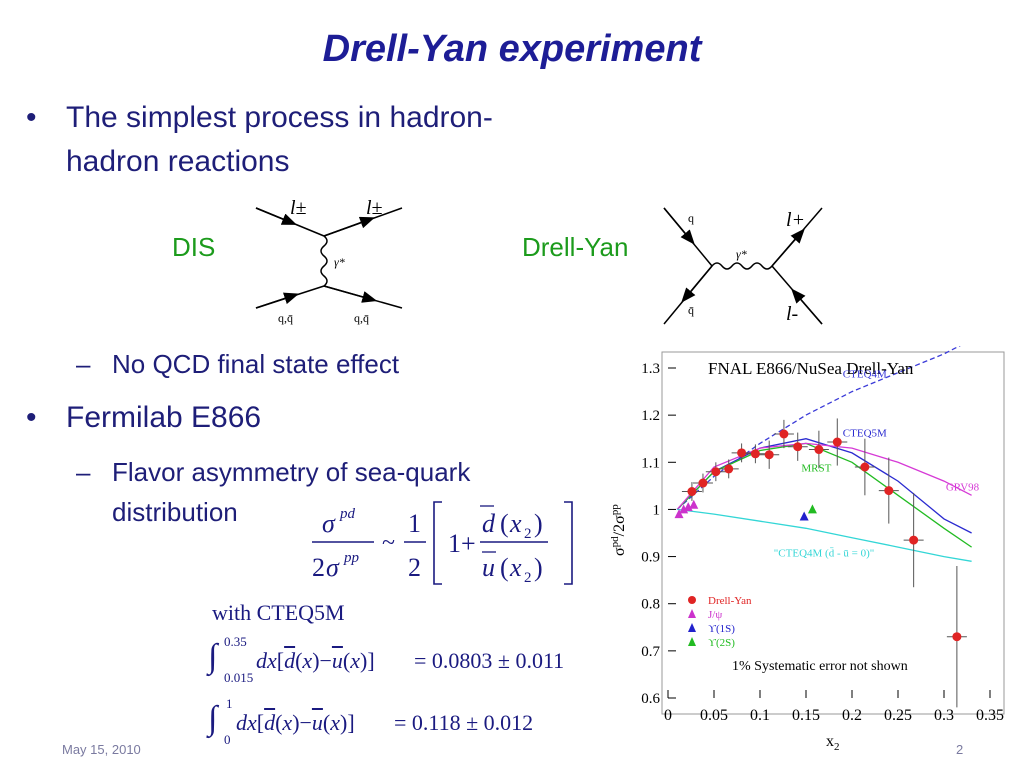  What do you see at coordinates (743, 266) in the screenshot?
I see `drellyan-feynman-diagram: q q̄ γ* l+ l-` at bounding box center [743, 266].